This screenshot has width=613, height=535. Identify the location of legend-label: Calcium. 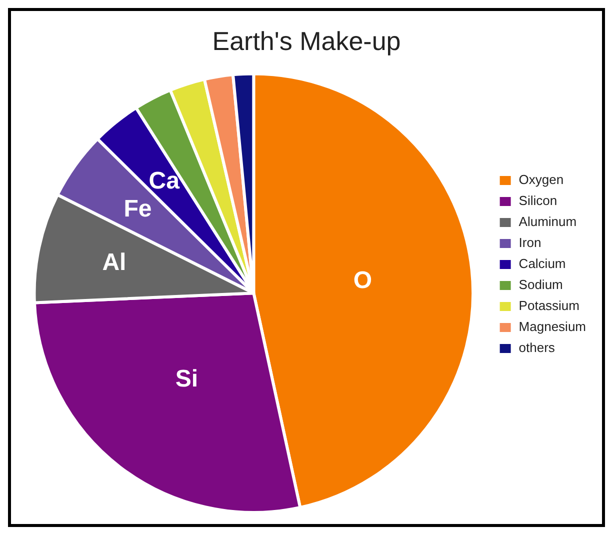
(542, 264).